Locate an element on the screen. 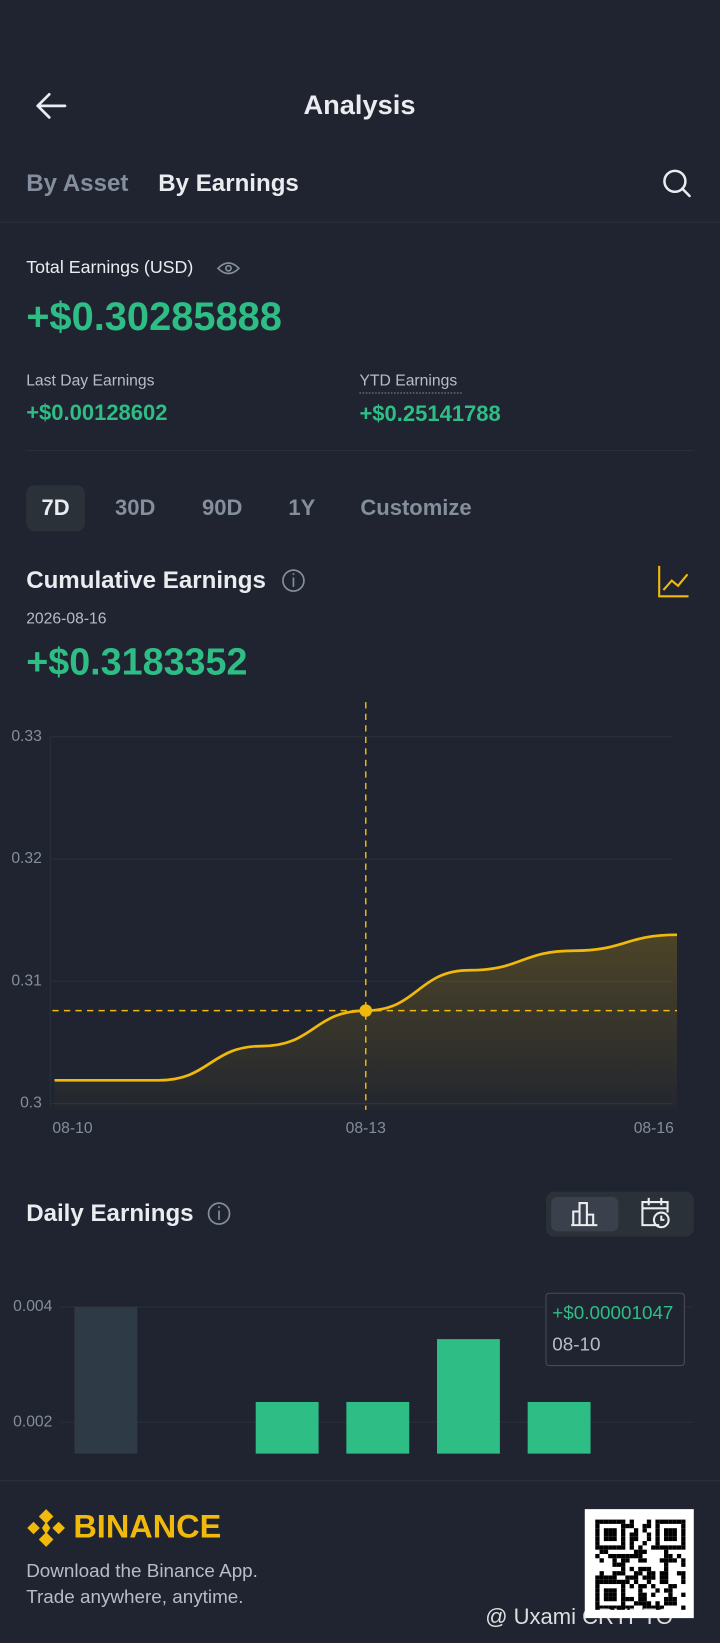 The width and height of the screenshot is (720, 1643). area is located at coordinates (366, 1022).